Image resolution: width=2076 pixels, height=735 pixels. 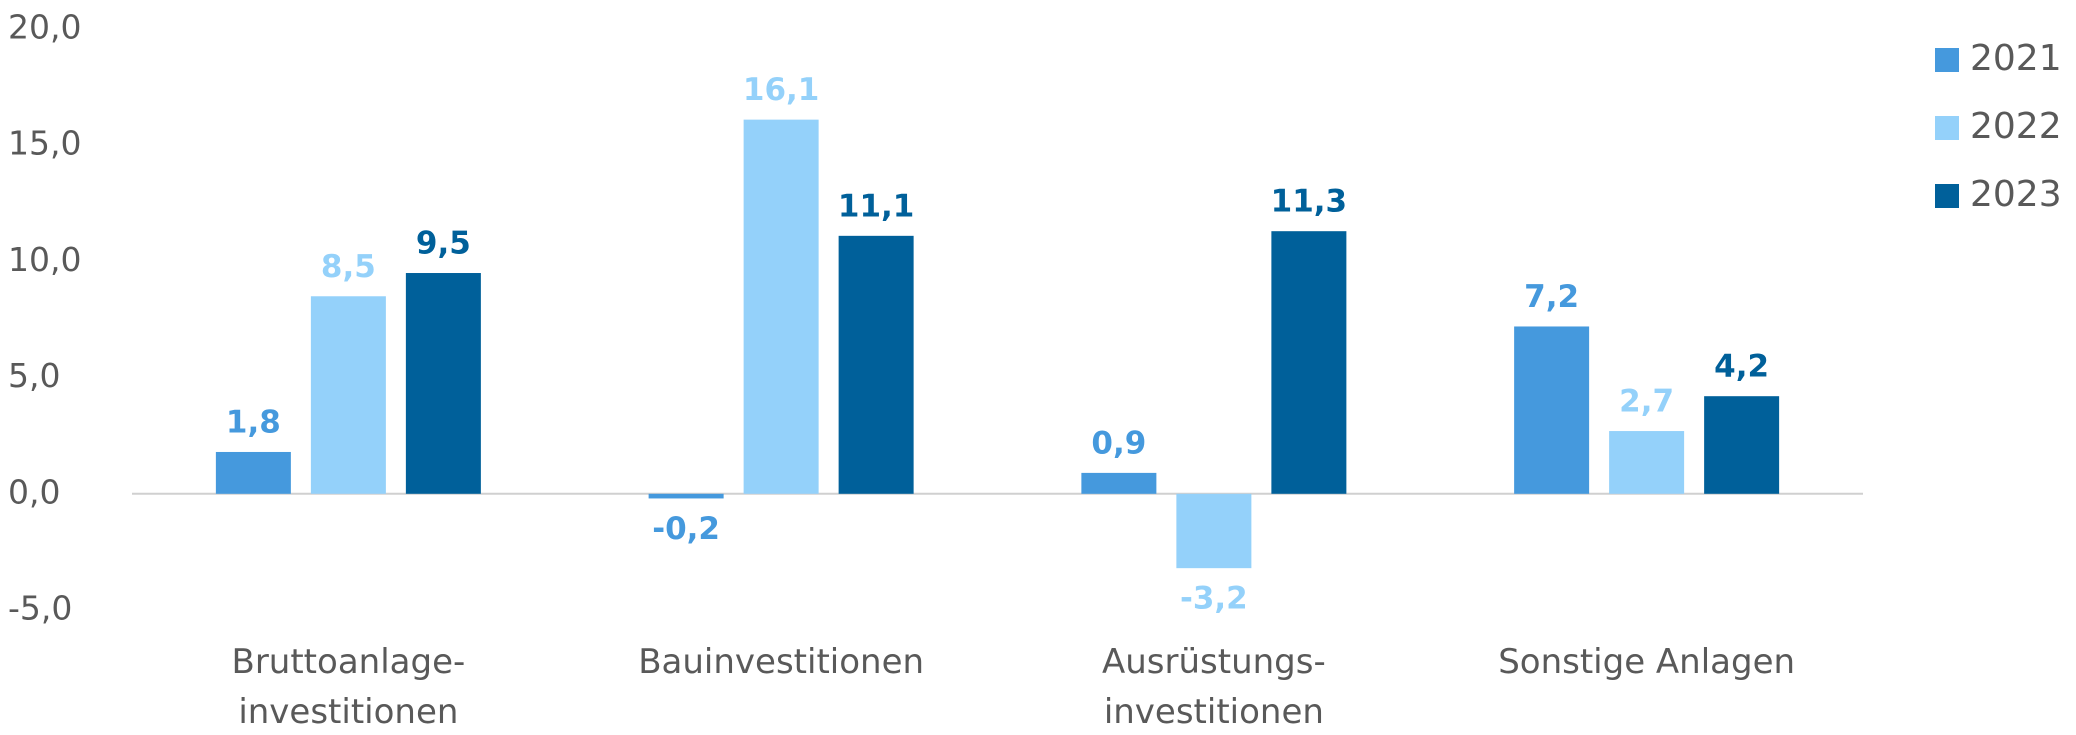 What do you see at coordinates (781, 90) in the screenshot?
I see `value-label: 16,1` at bounding box center [781, 90].